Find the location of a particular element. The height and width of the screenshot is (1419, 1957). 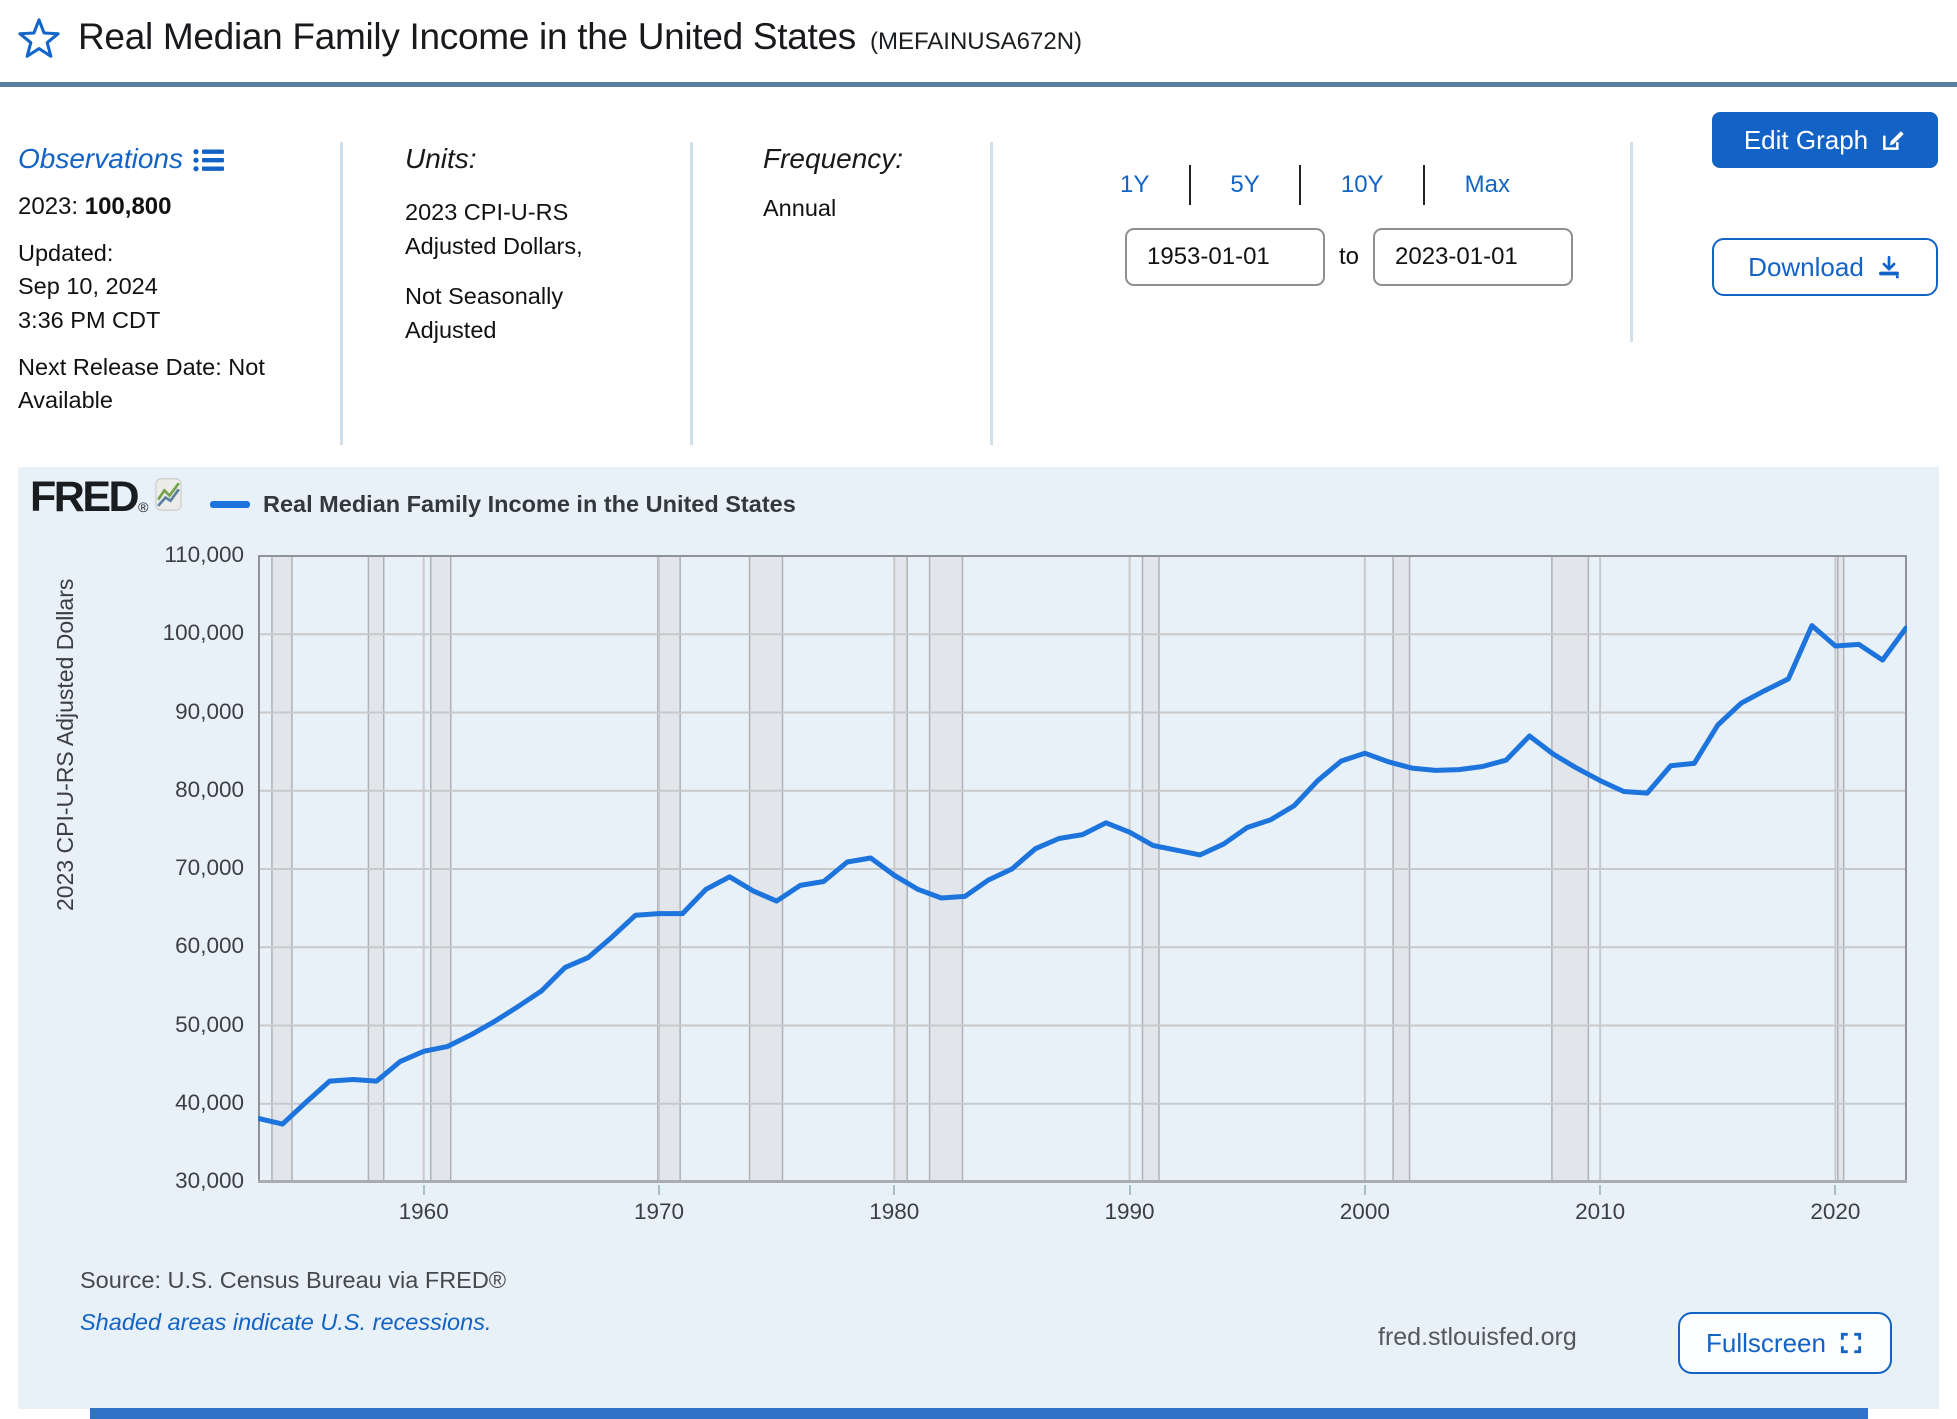

series-id: (MEFAINUSA672N) is located at coordinates (976, 41).